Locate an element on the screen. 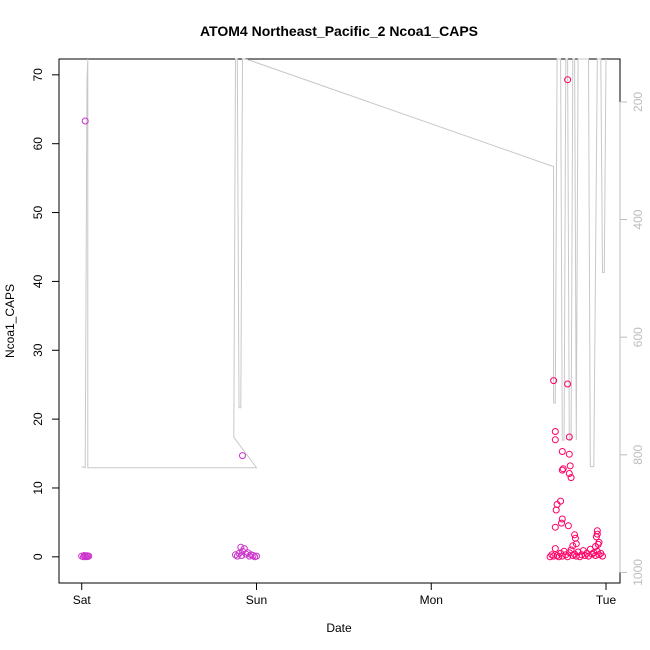 The width and height of the screenshot is (650, 650). y-axis-secondary: 200 400 600 800 1000 is located at coordinates (632, 339).